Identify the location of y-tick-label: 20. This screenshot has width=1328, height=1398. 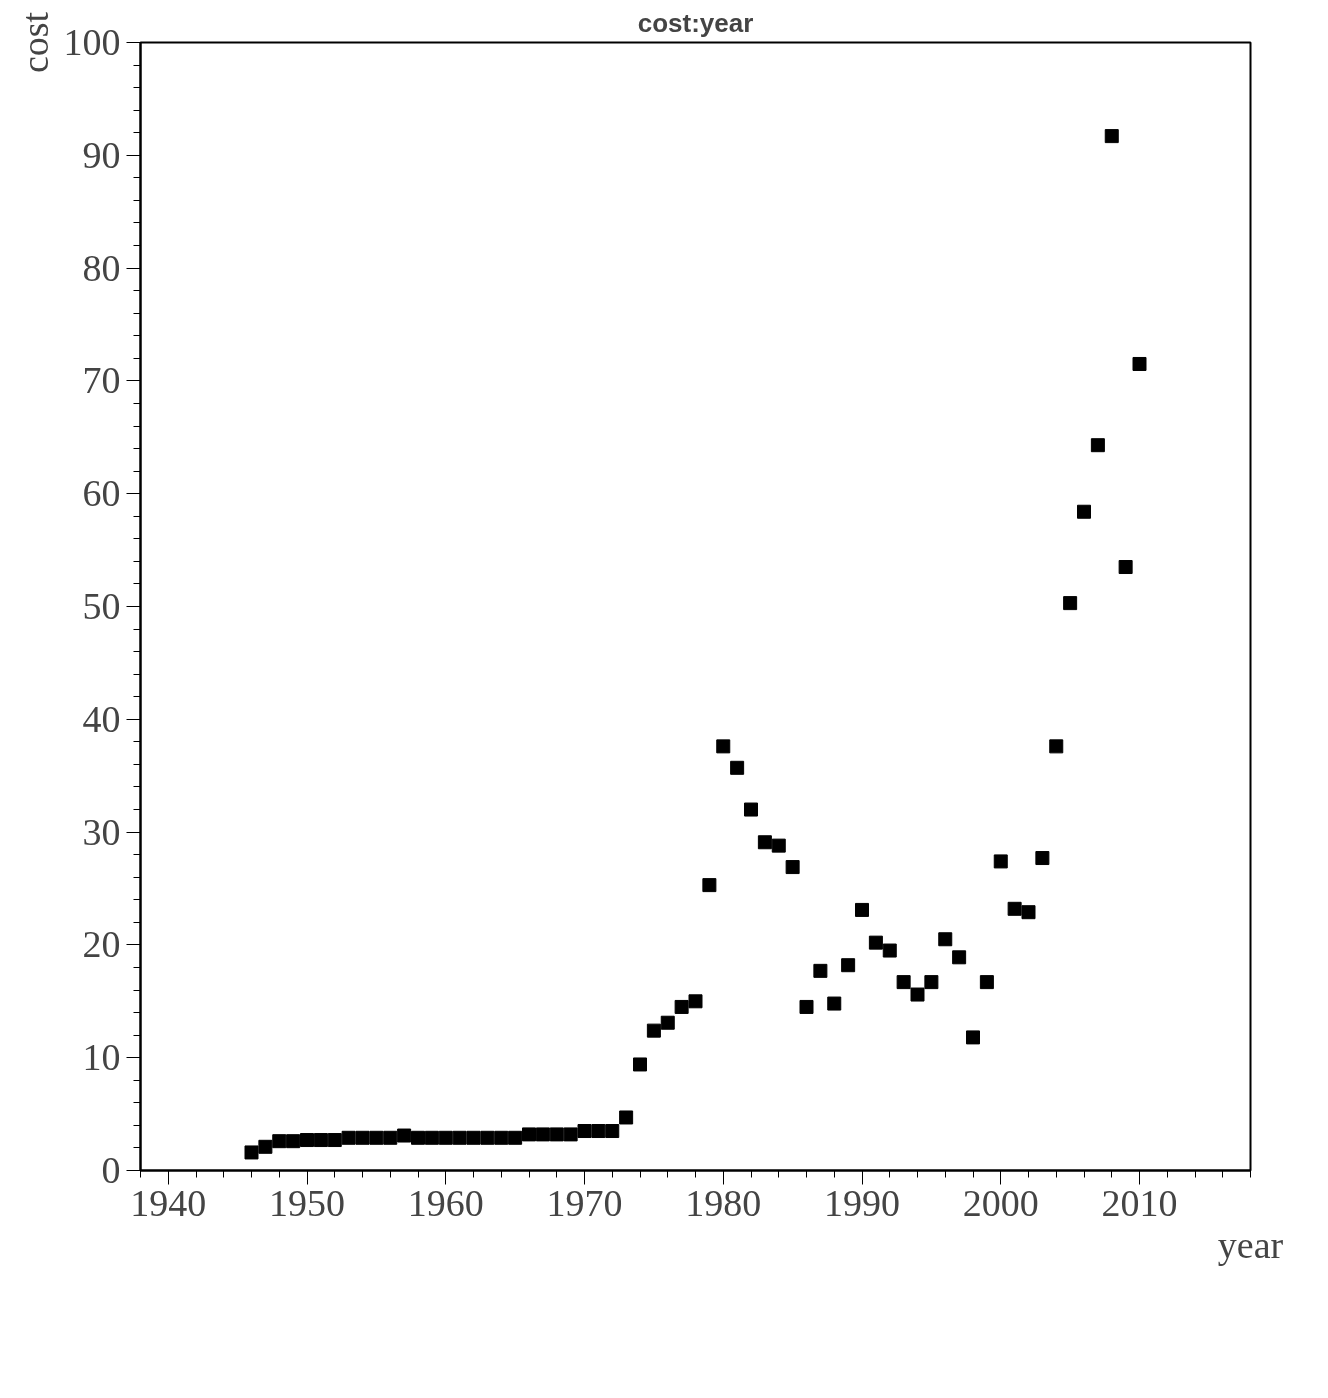
(101, 944).